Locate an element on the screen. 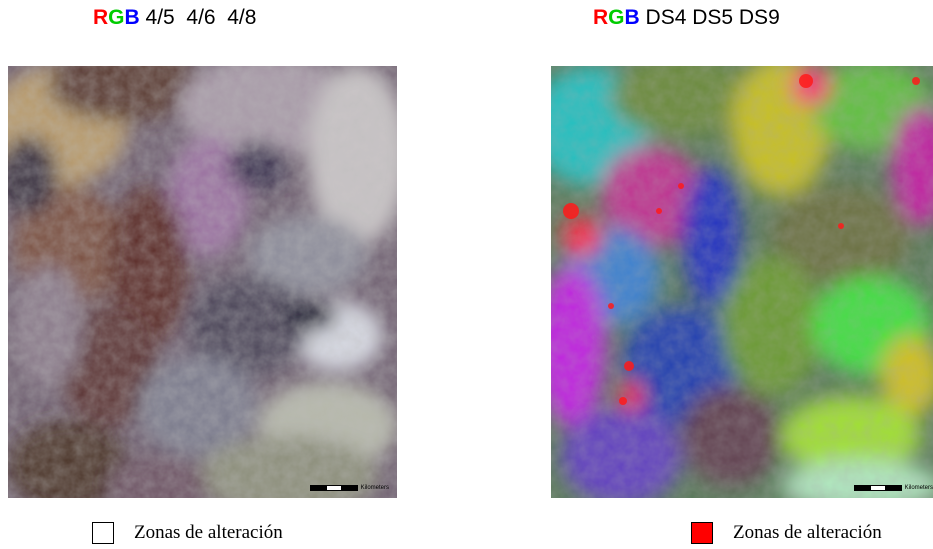 The height and width of the screenshot is (549, 933). left-panel-title: RGB 4/5 4/6 4/8 is located at coordinates (174, 18).